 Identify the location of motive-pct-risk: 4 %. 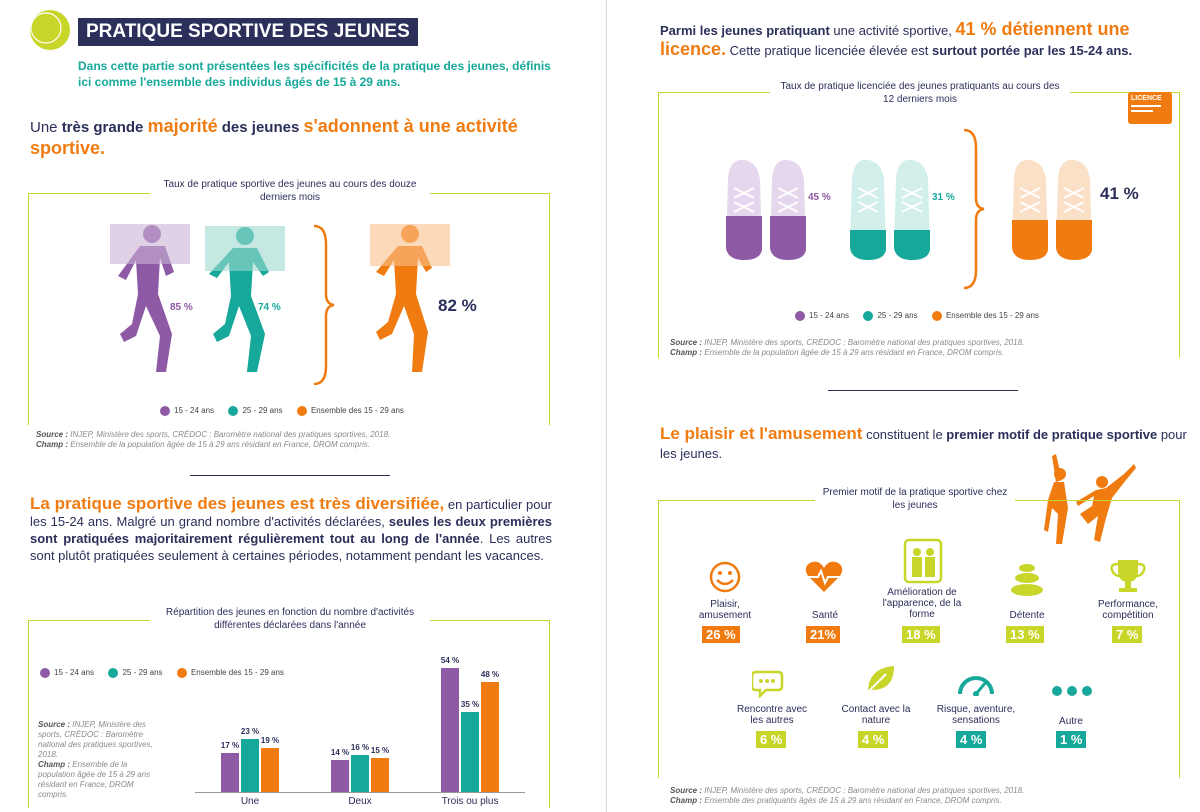
(971, 739).